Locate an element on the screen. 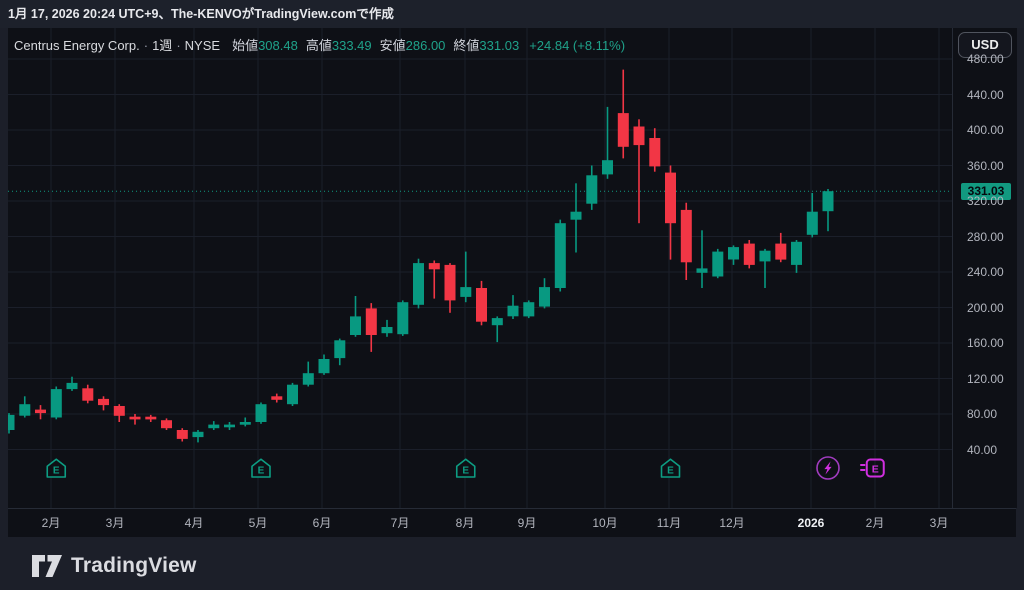 The height and width of the screenshot is (590, 1024). price-tick-label: 320.00 is located at coordinates (985, 201).